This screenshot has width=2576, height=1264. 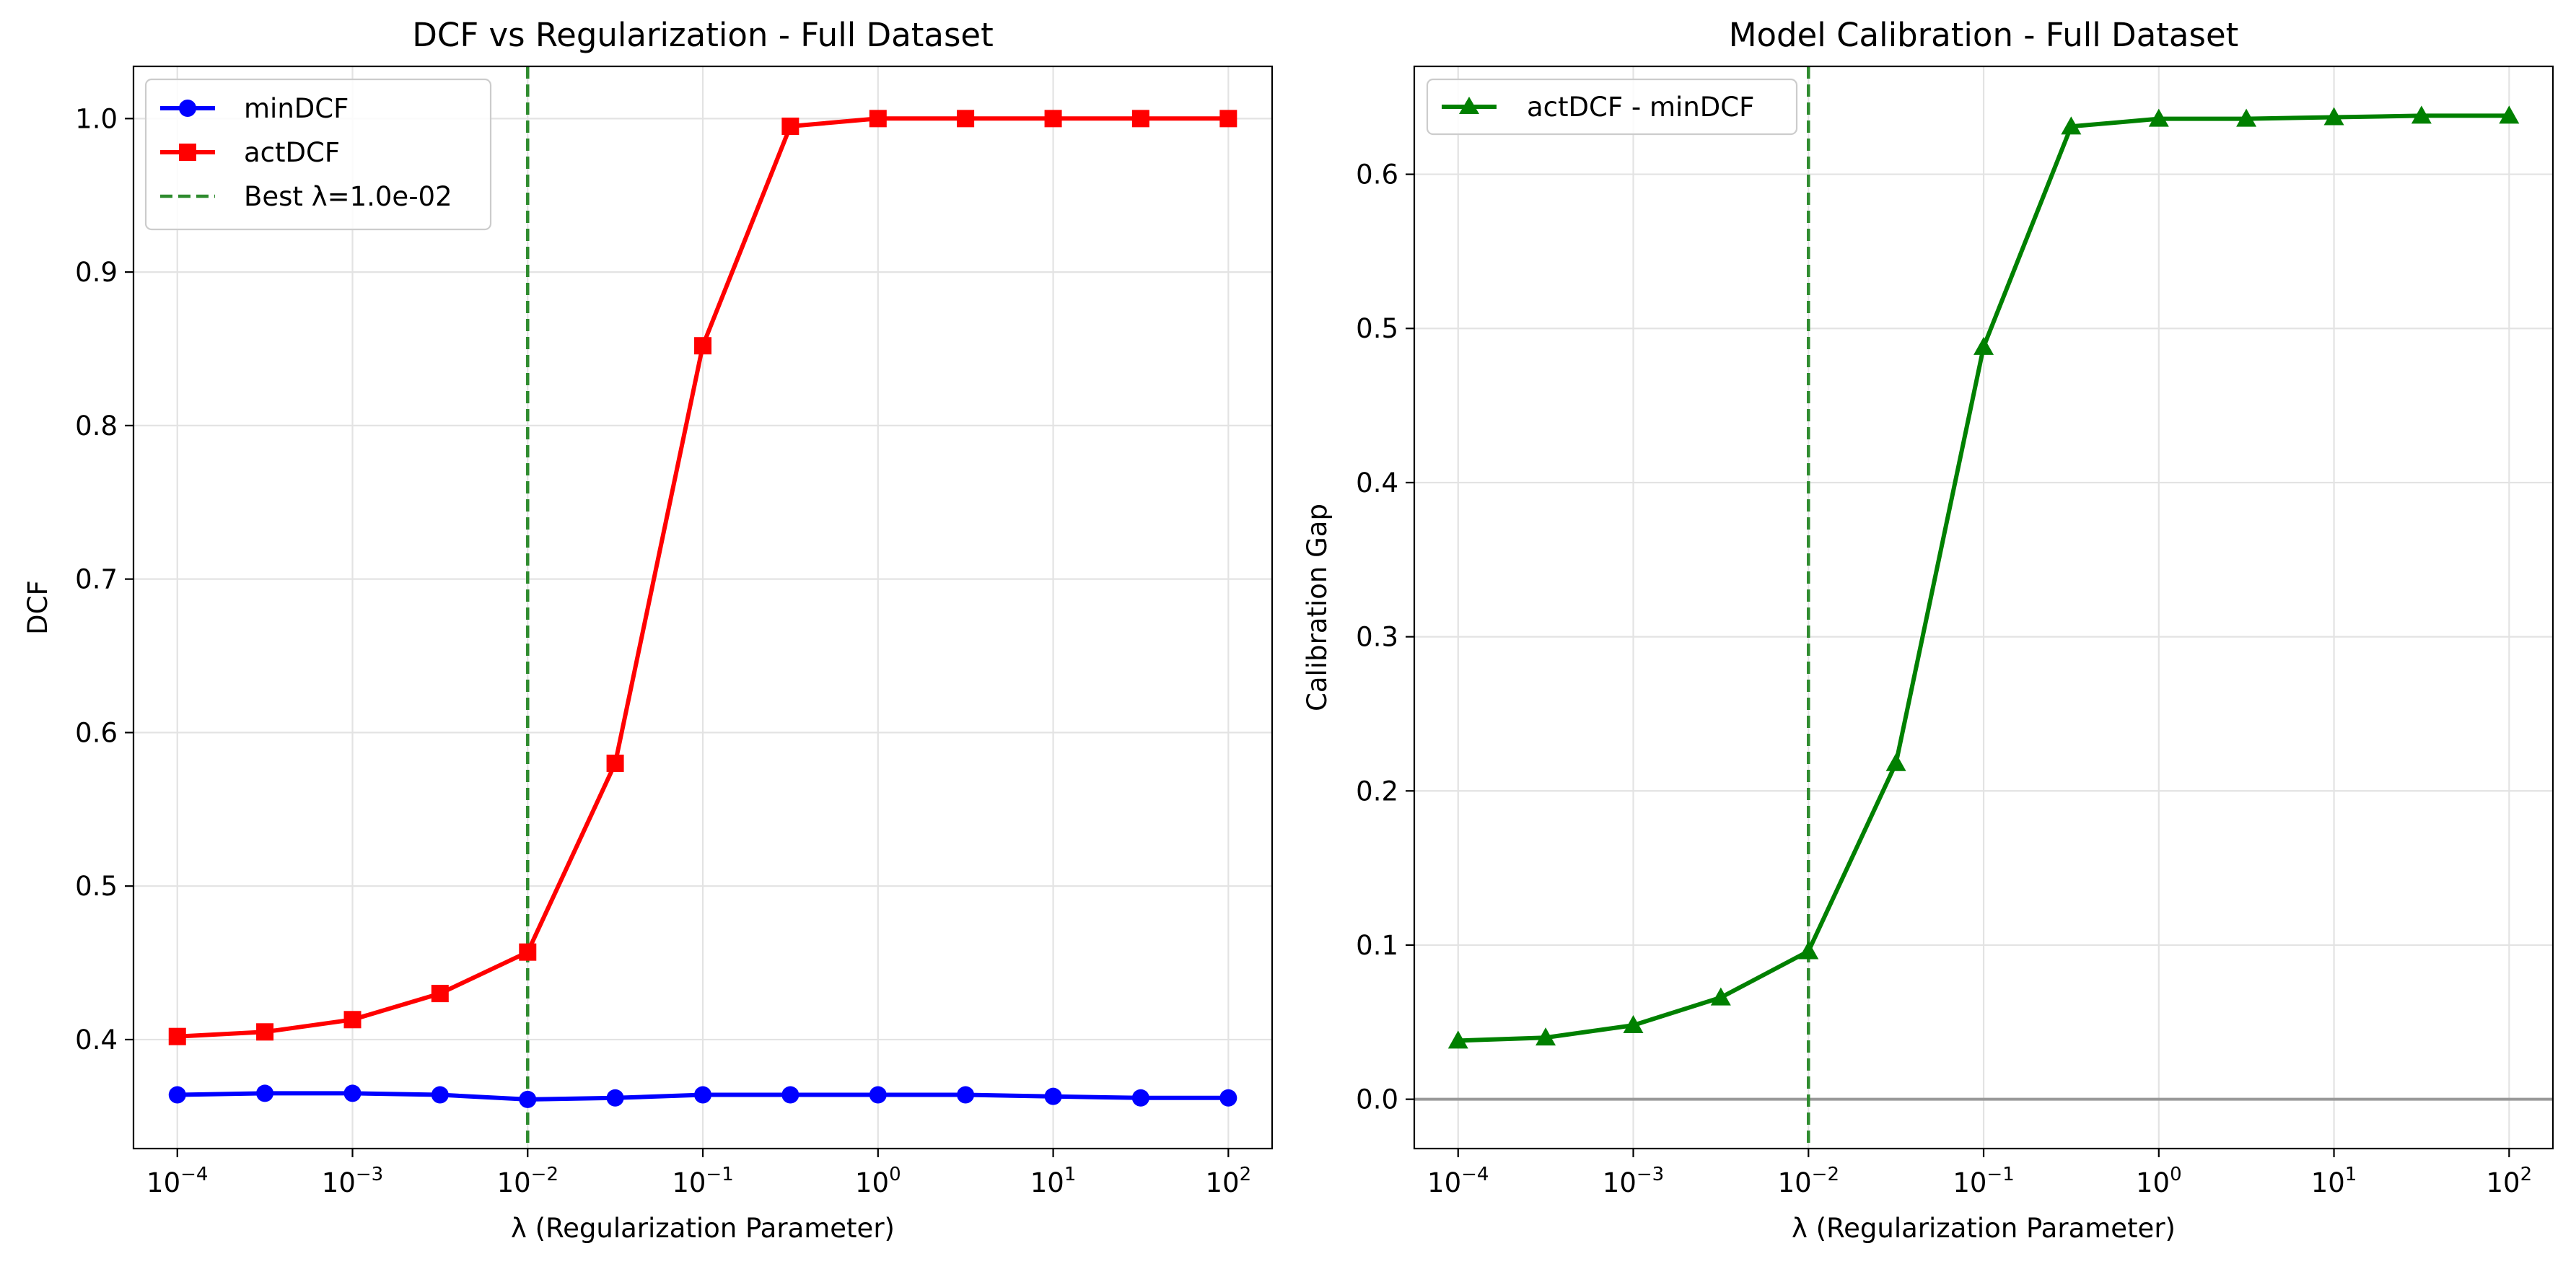 What do you see at coordinates (1377, 791) in the screenshot?
I see `calibration-y-tick-label-2: 0.2` at bounding box center [1377, 791].